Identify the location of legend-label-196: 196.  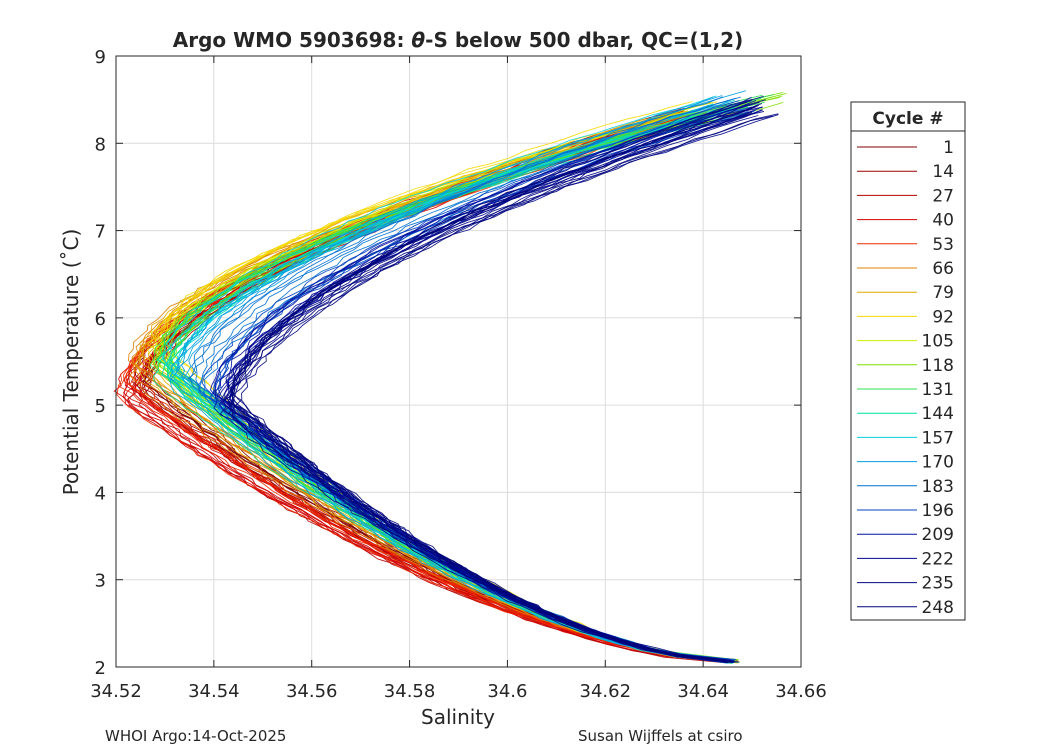
(938, 511).